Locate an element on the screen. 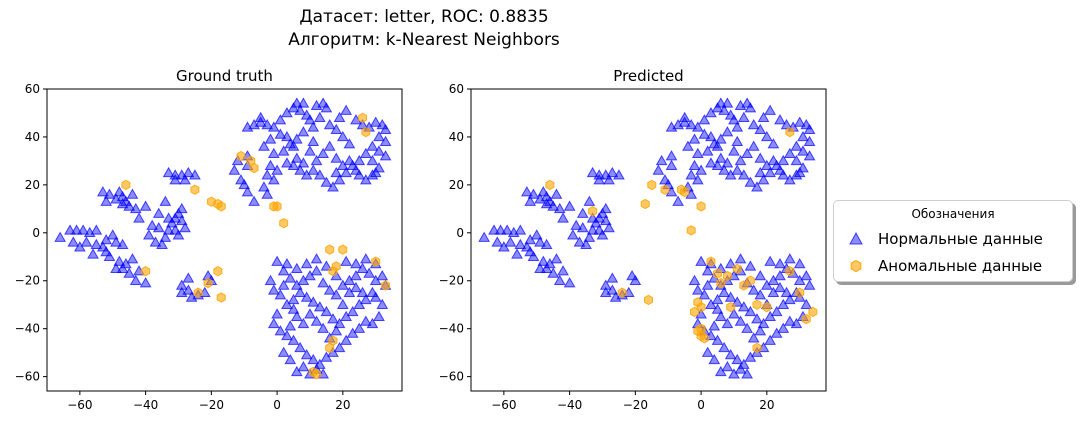 The image size is (1084, 425). legend-item-anomaly: Аномальные данные is located at coordinates (945, 266).